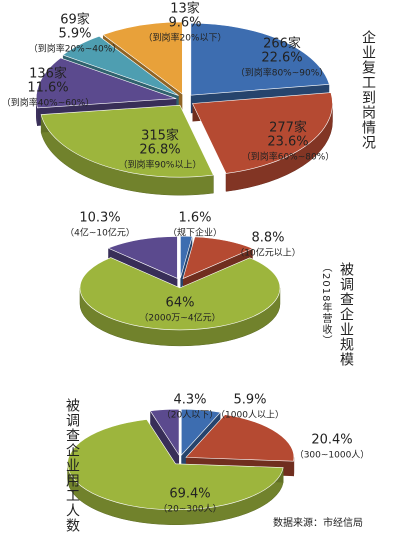  I want to click on category-label: （1000人以上）, so click(250, 415).